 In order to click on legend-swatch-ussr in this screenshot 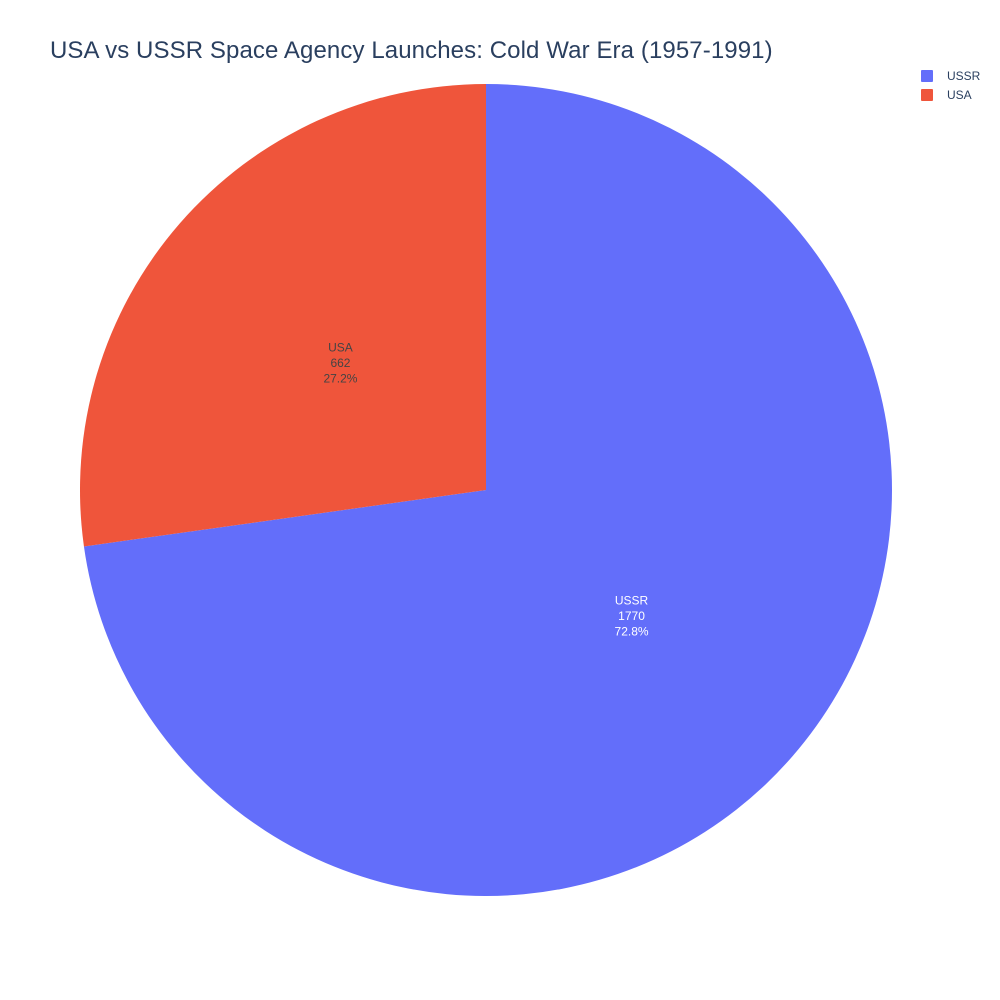, I will do `click(927, 75)`.